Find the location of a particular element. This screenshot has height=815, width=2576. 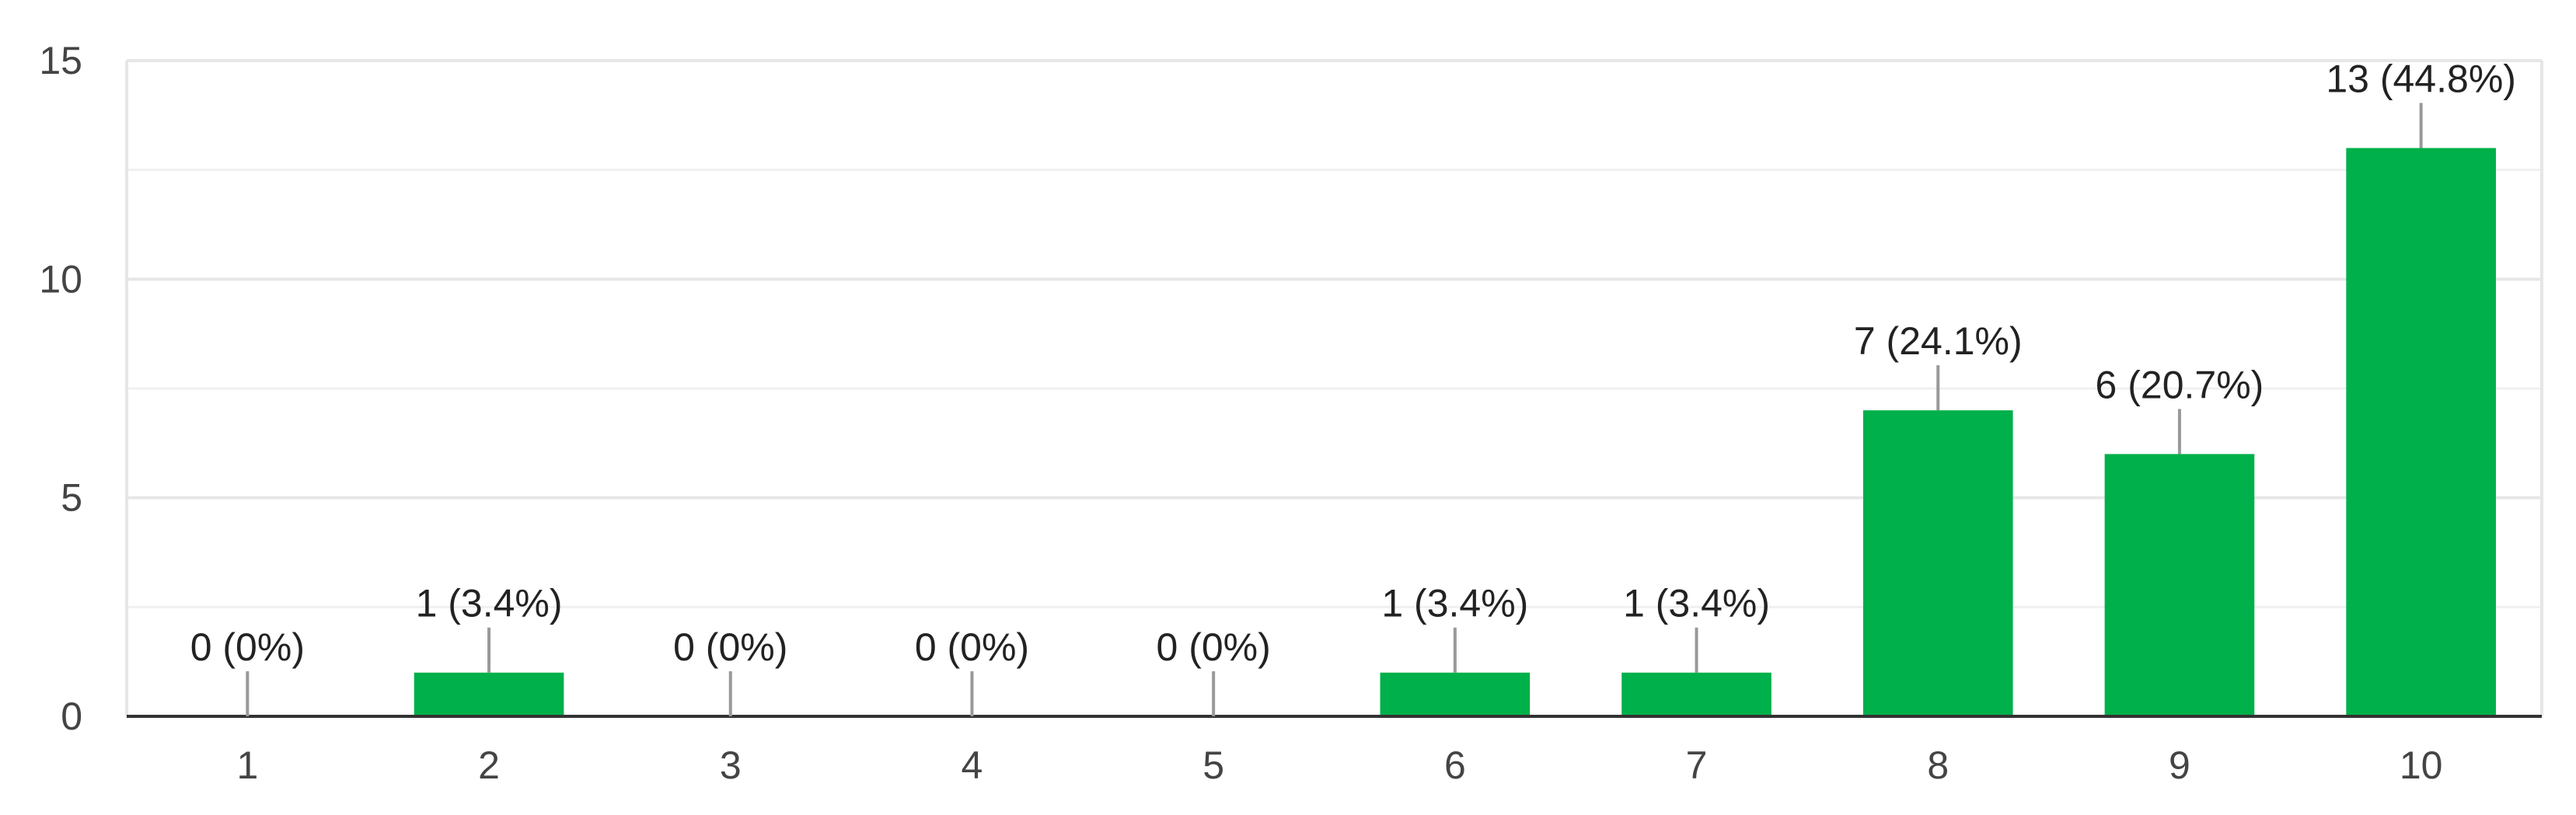

data-label-9: 6 (20.7%) is located at coordinates (2180, 384).